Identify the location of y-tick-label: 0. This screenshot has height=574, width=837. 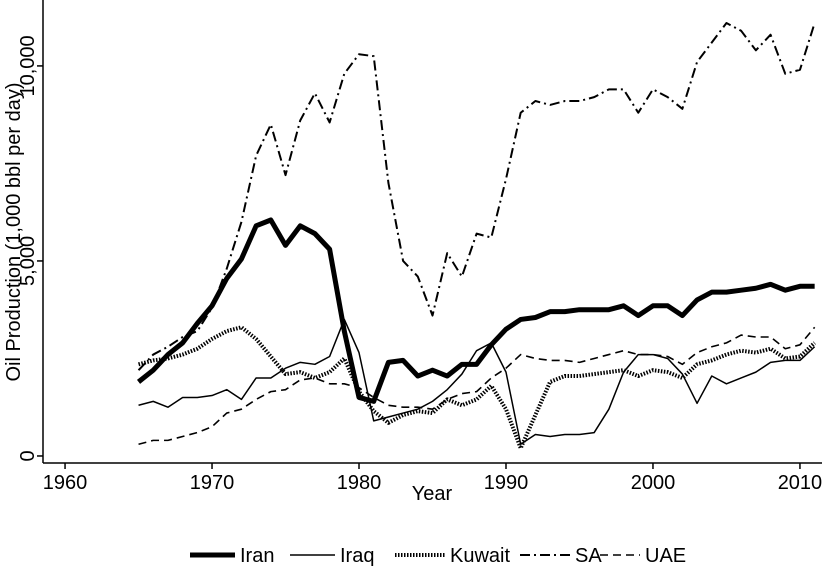
(28, 455).